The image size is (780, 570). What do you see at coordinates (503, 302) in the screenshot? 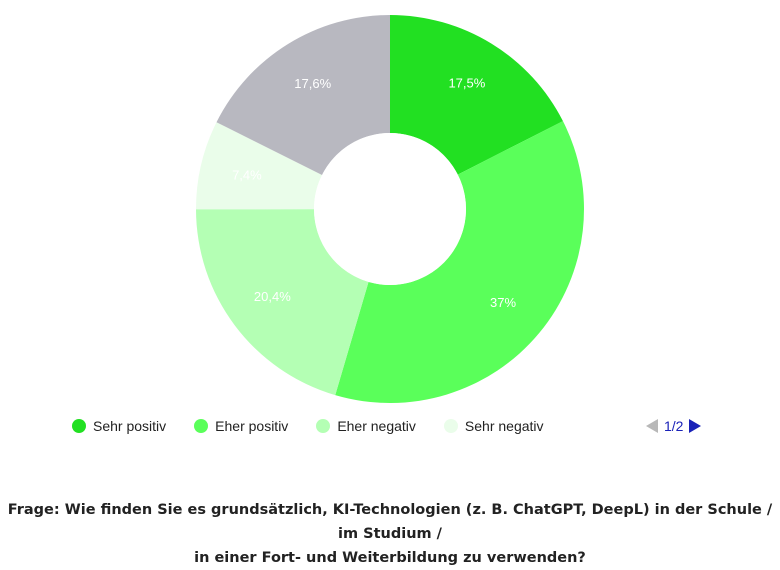
I see `slice-value-label: 37%` at bounding box center [503, 302].